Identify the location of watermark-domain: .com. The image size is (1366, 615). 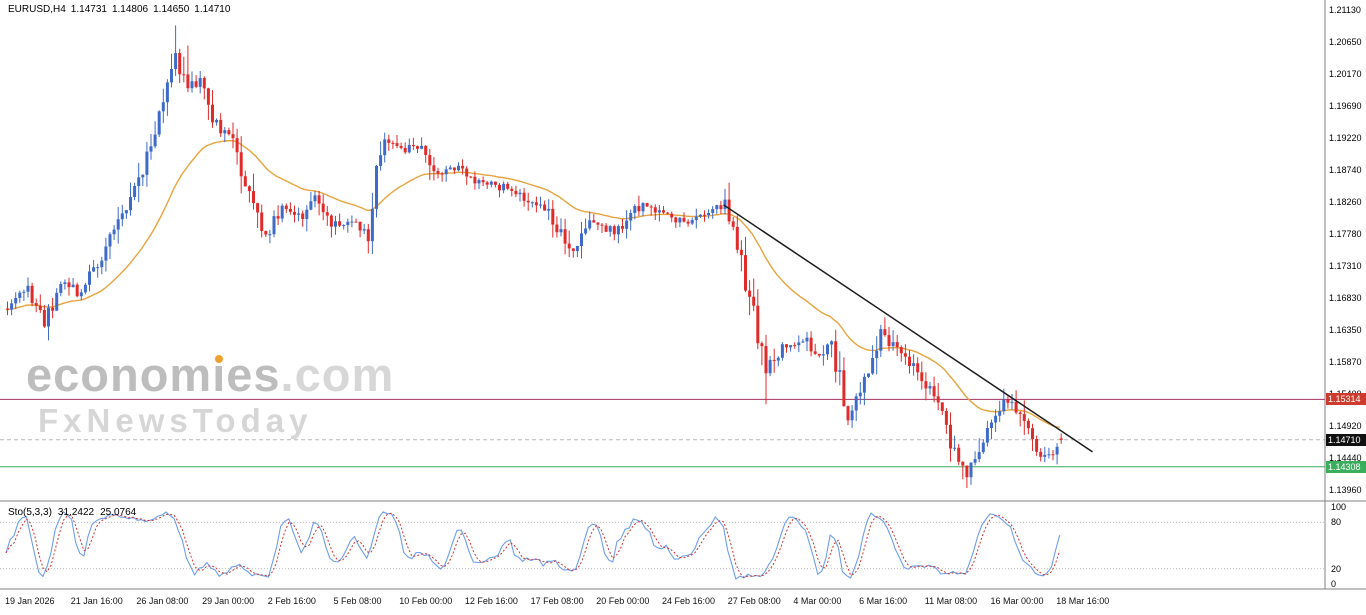
(337, 374).